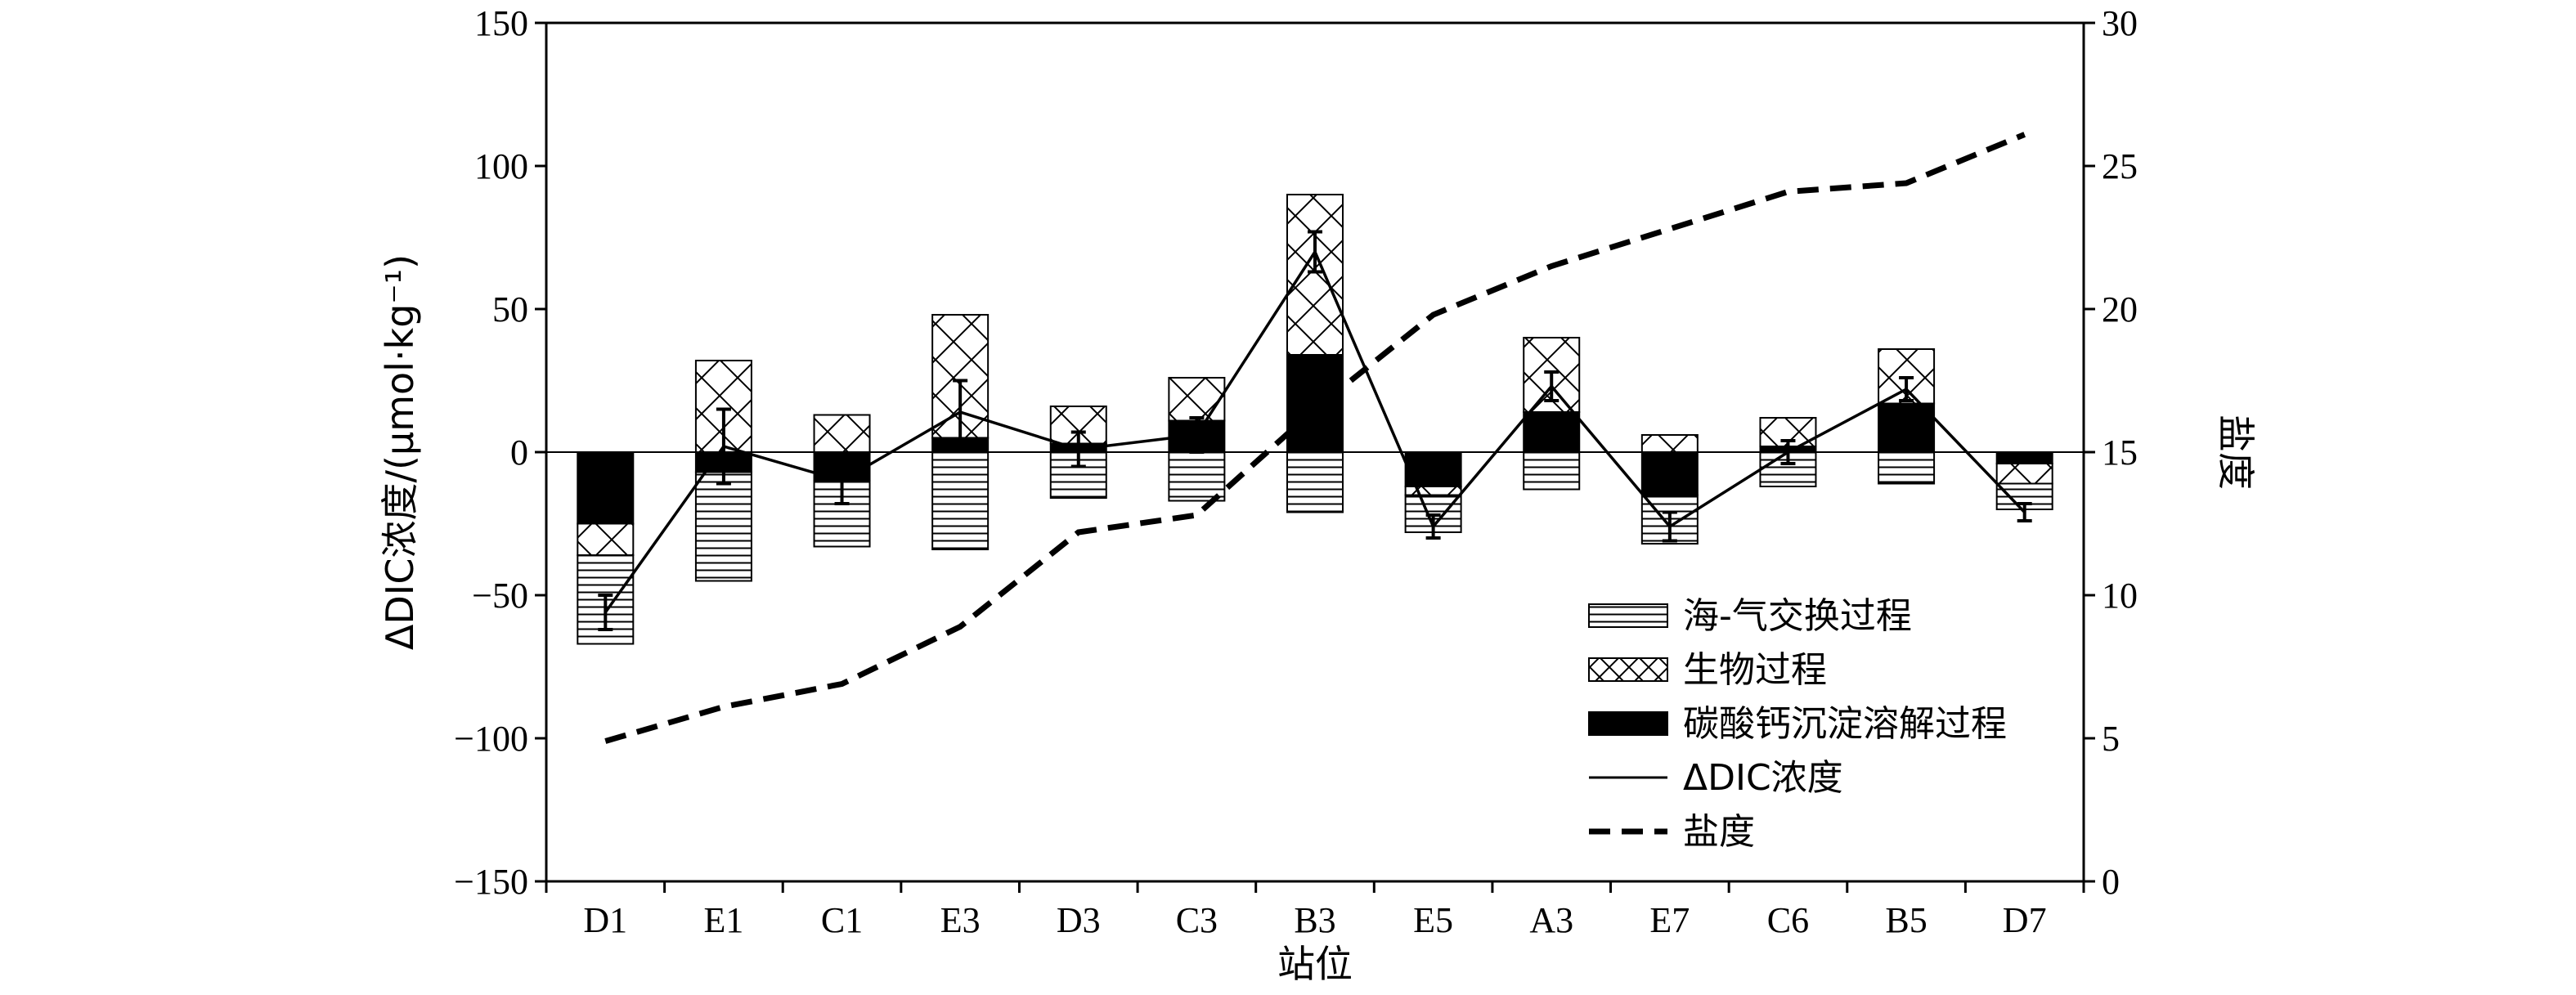 This screenshot has width=2576, height=995. I want to click on left-tick-label: 100, so click(501, 166).